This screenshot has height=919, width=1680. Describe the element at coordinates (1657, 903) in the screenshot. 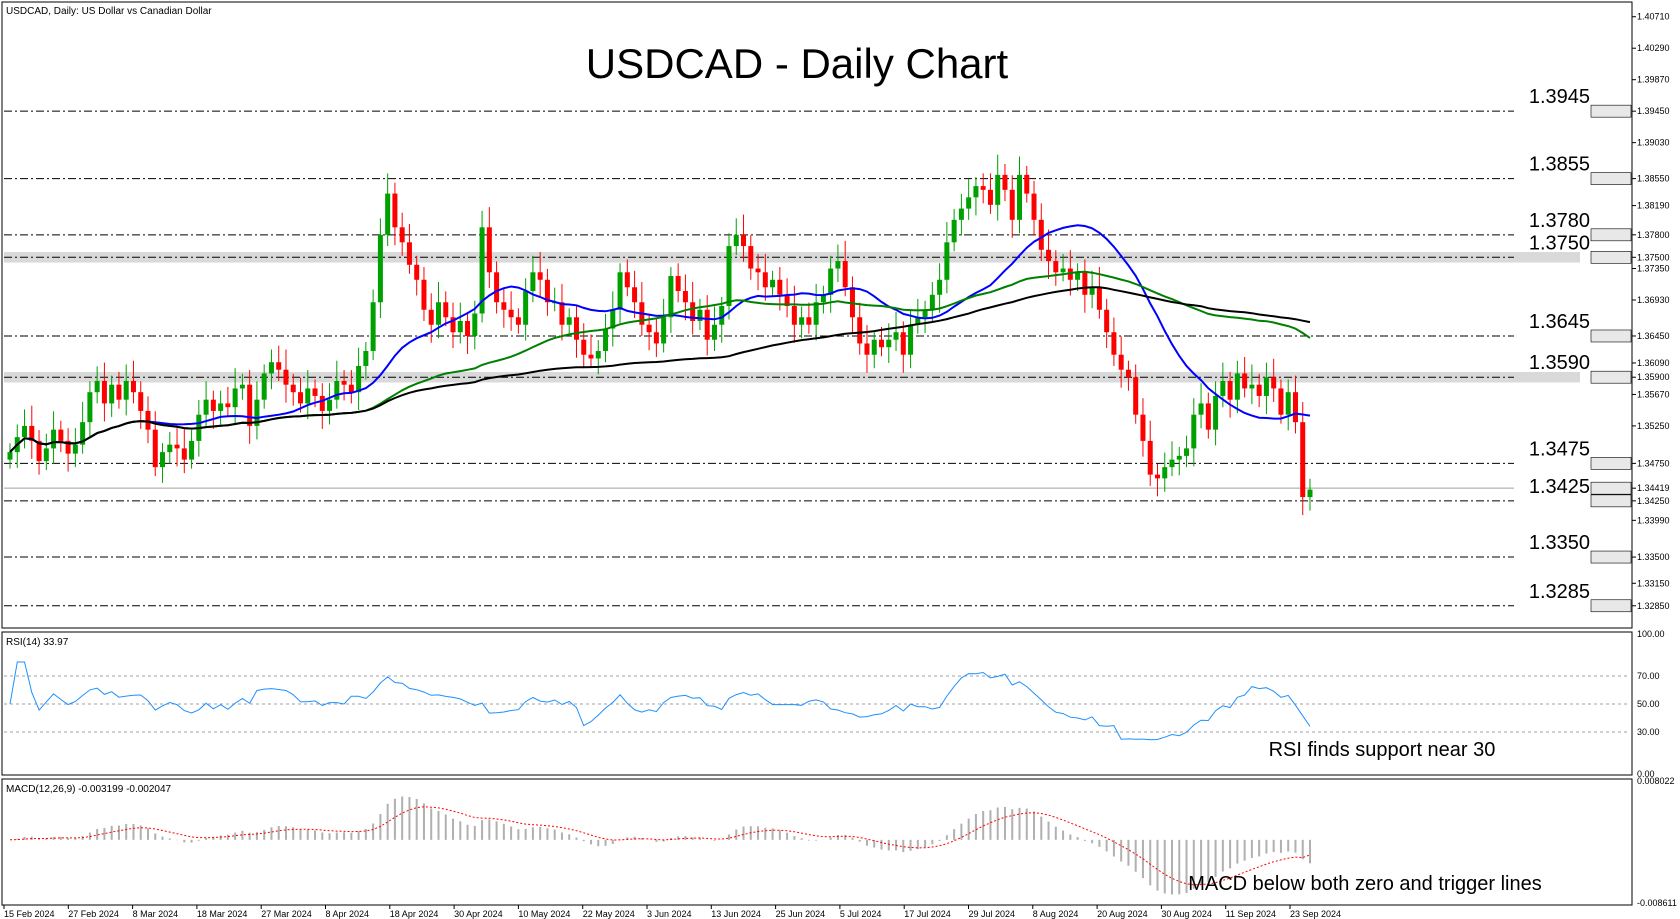

I see `macd-tick-label: -0.008611` at that location.